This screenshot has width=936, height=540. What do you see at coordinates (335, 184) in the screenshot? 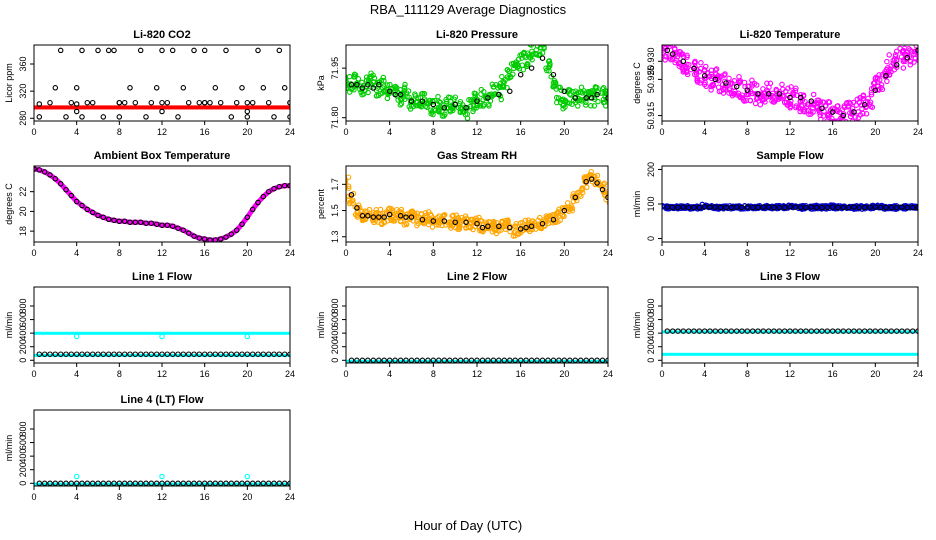
I see `y-tick-label: 1.7` at bounding box center [335, 184].